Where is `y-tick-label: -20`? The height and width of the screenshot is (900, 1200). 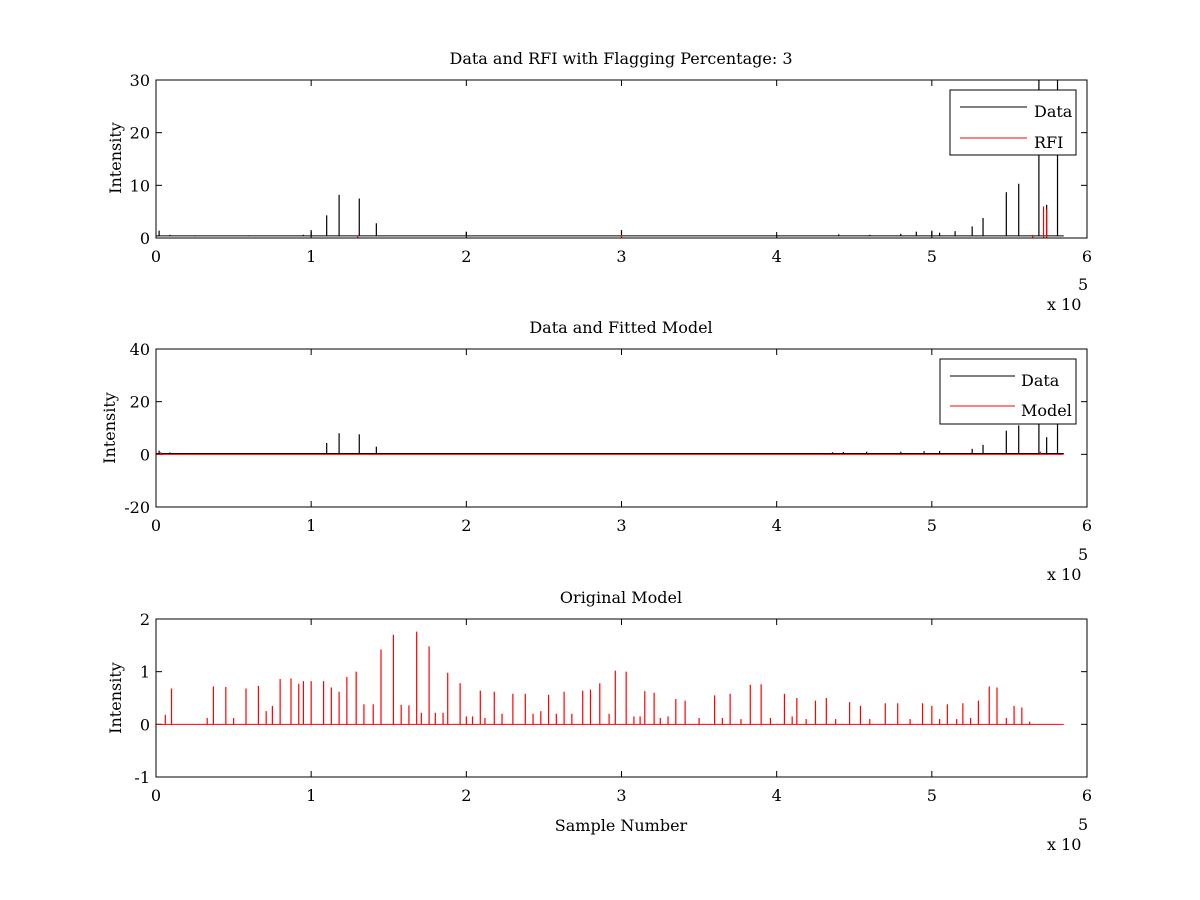
y-tick-label: -20 is located at coordinates (137, 507).